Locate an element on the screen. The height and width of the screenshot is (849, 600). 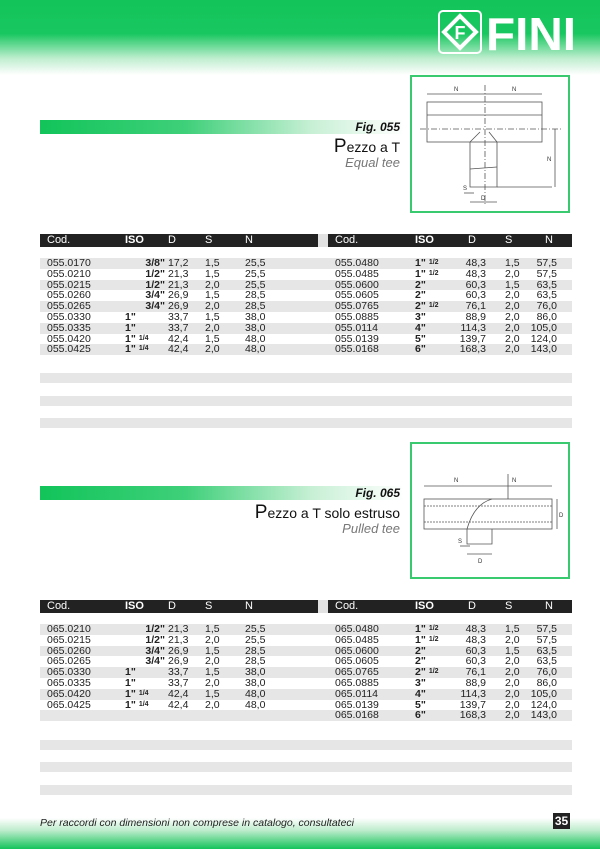
table-header: Cod. ISO D S N is located at coordinates (179, 606).